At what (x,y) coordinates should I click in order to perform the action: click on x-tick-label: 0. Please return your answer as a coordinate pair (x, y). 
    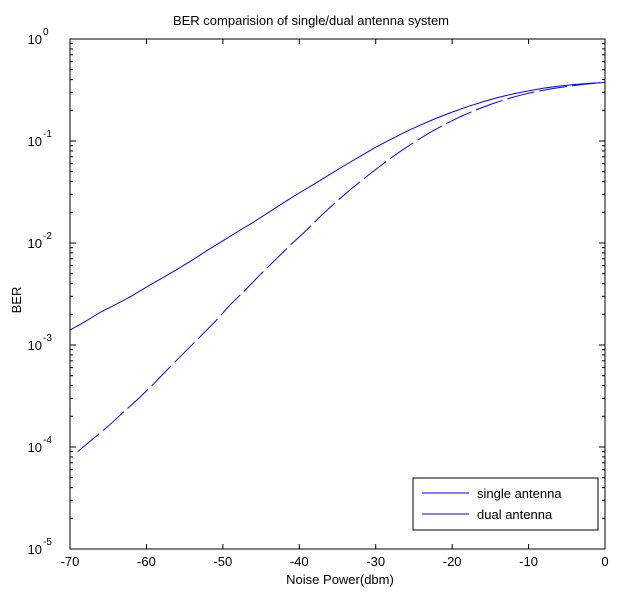
    Looking at the image, I should click on (604, 561).